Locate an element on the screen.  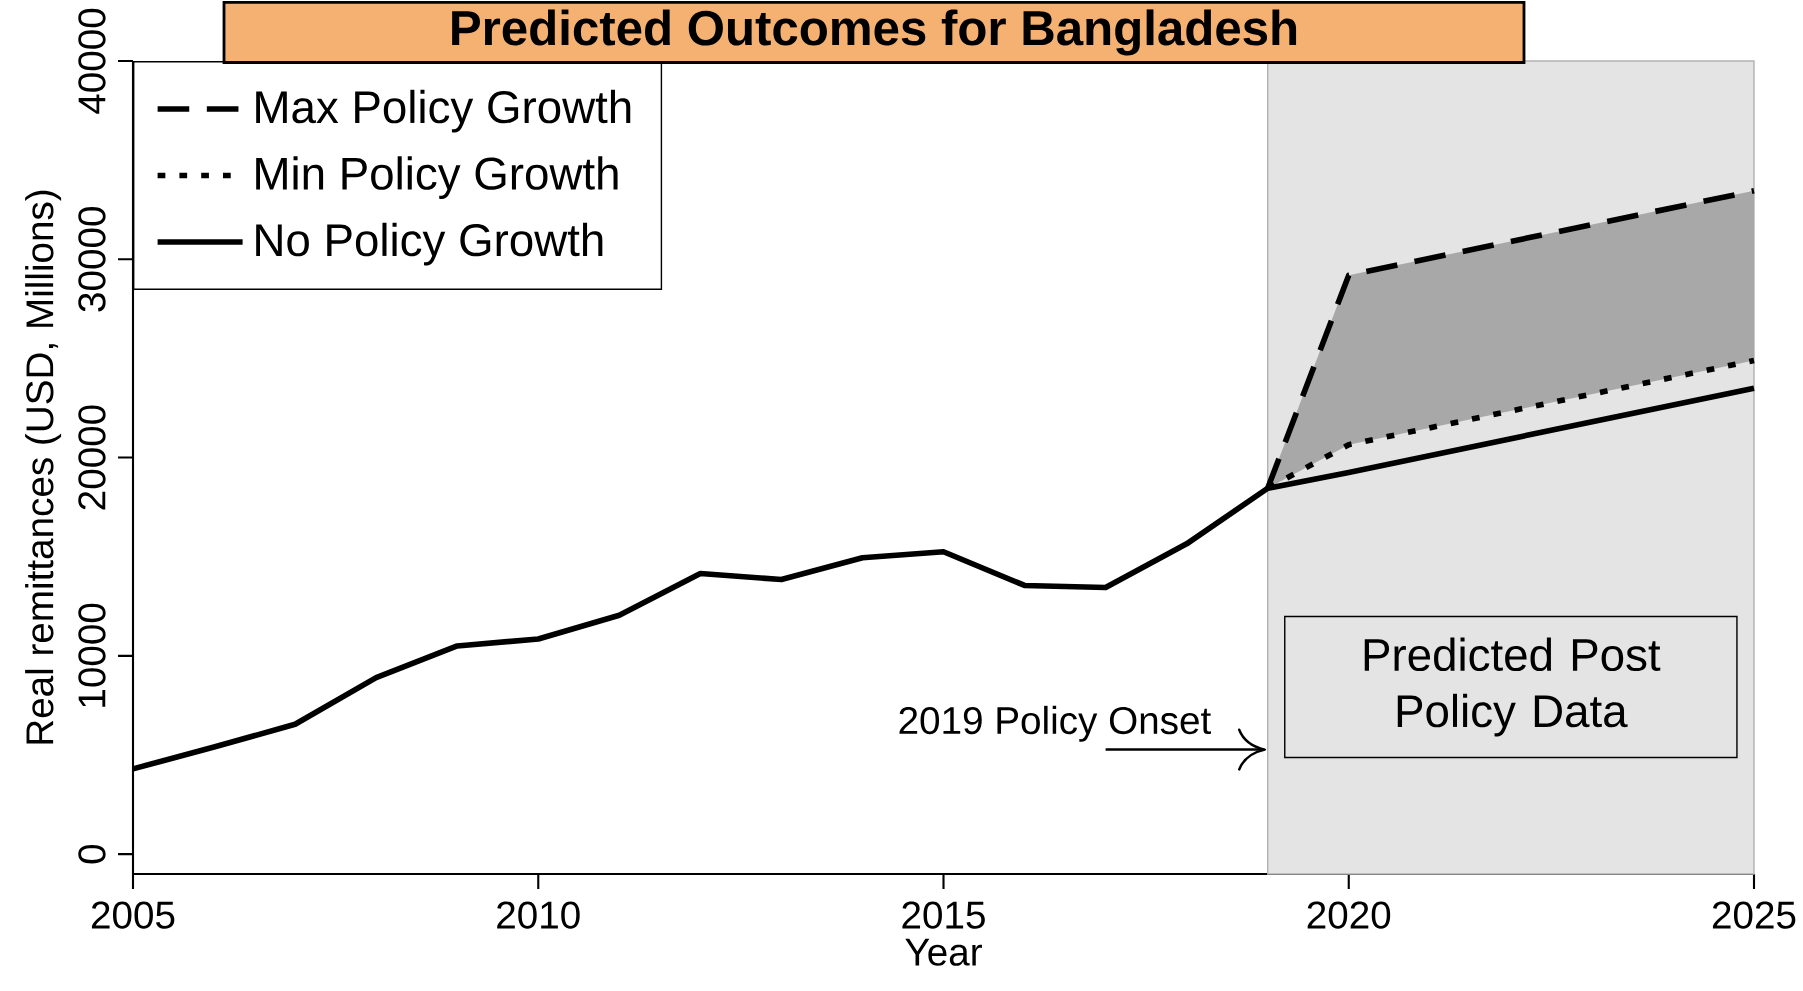
x-tick-label: 2005 is located at coordinates (133, 915).